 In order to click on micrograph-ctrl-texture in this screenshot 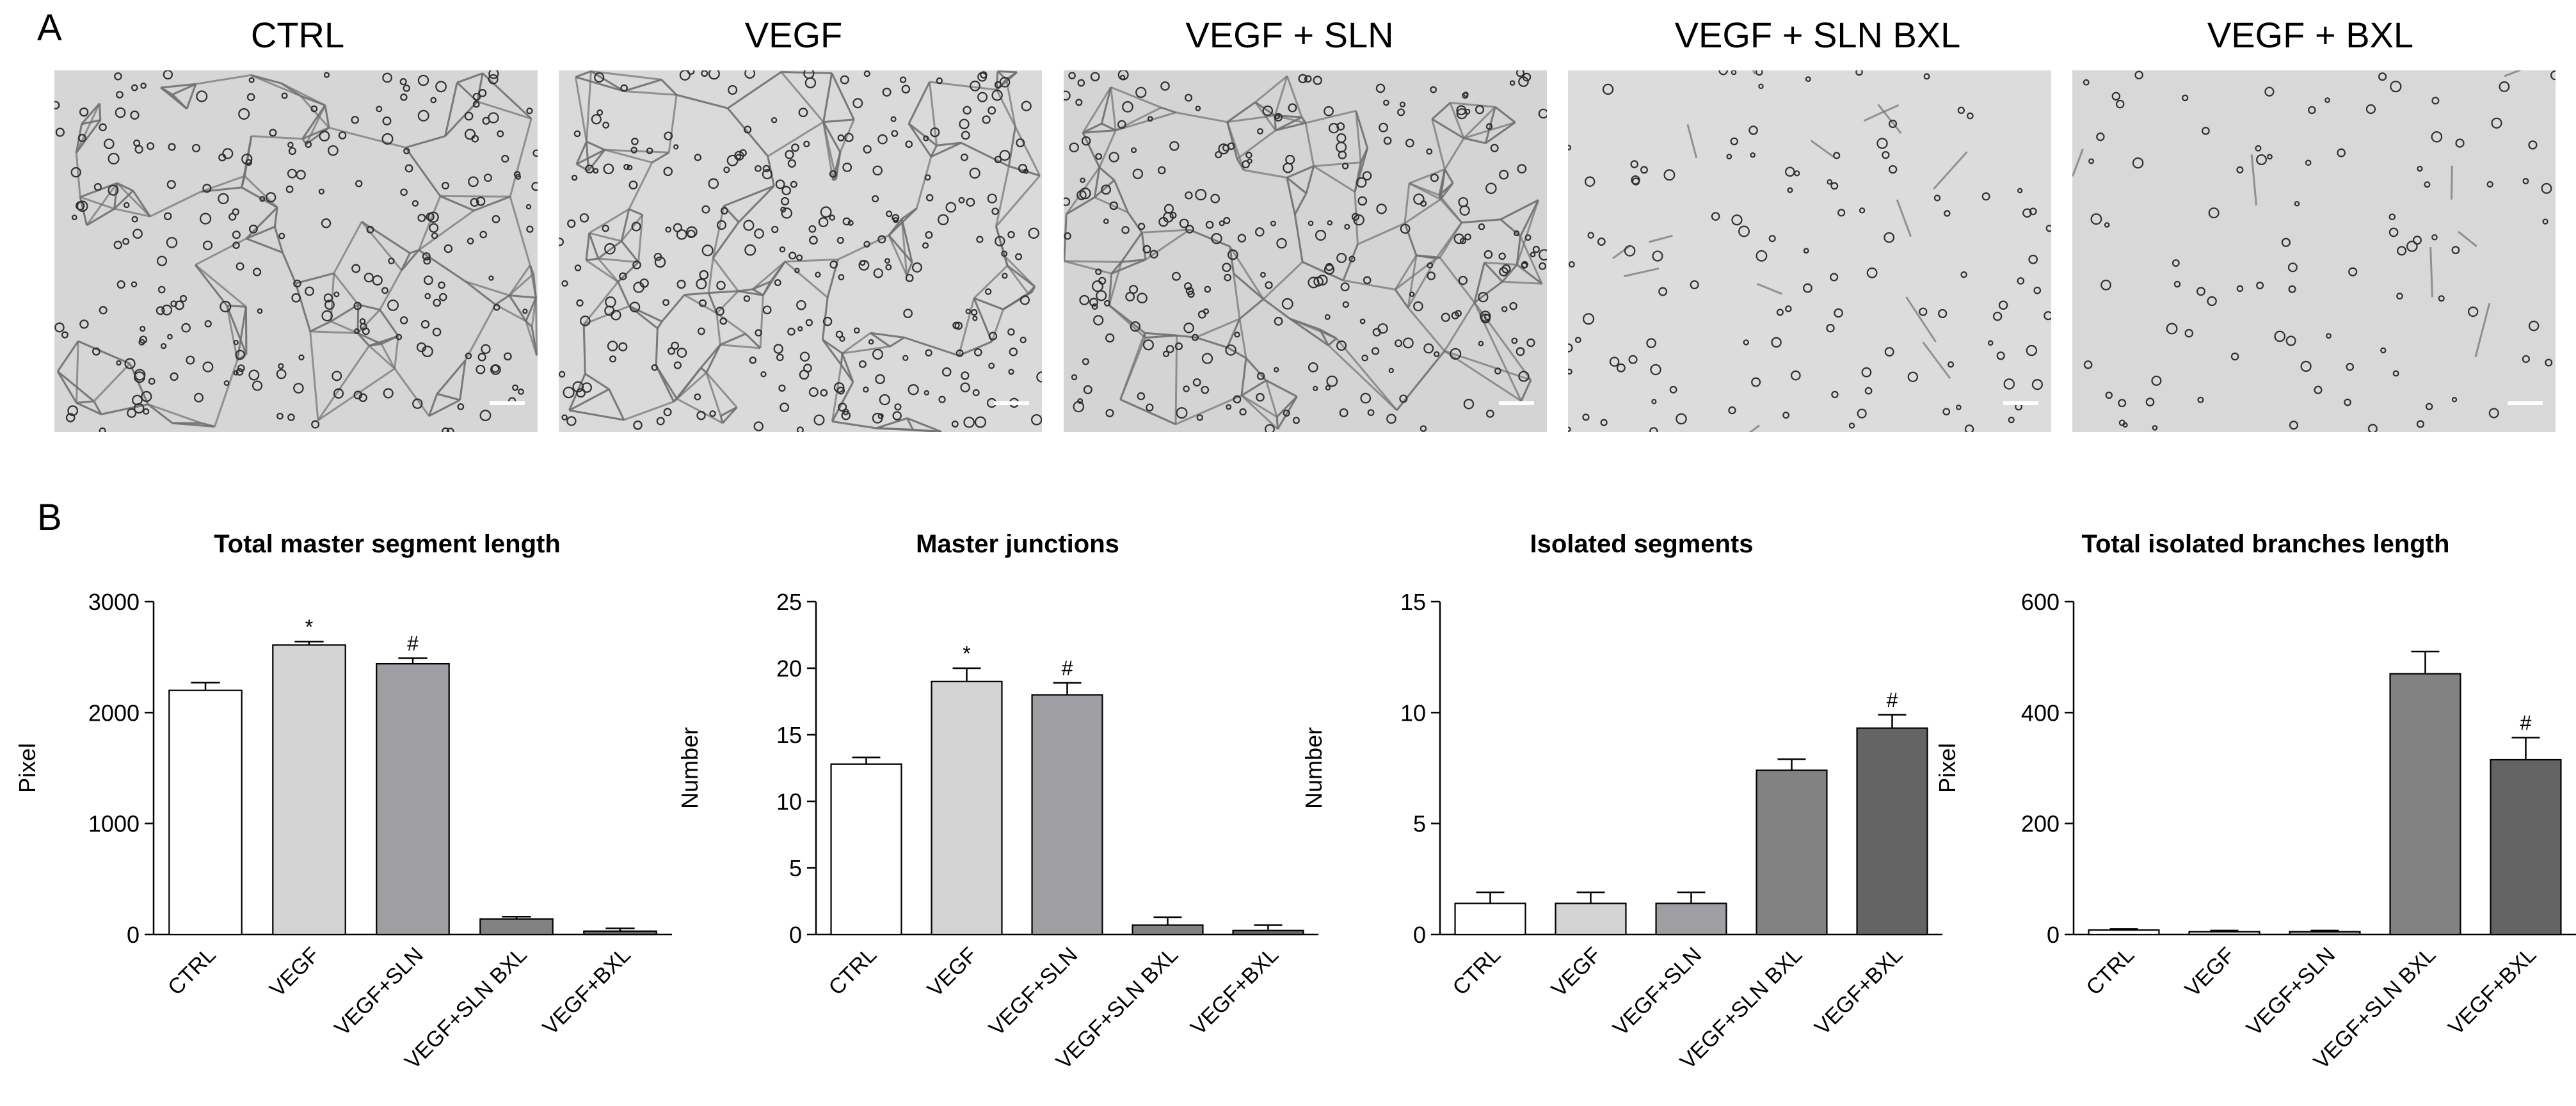, I will do `click(296, 251)`.